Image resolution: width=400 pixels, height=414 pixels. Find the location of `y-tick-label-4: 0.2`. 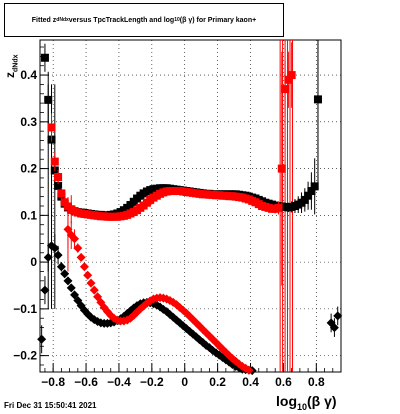

y-tick-label-4: 0.2 is located at coordinates (28, 169).